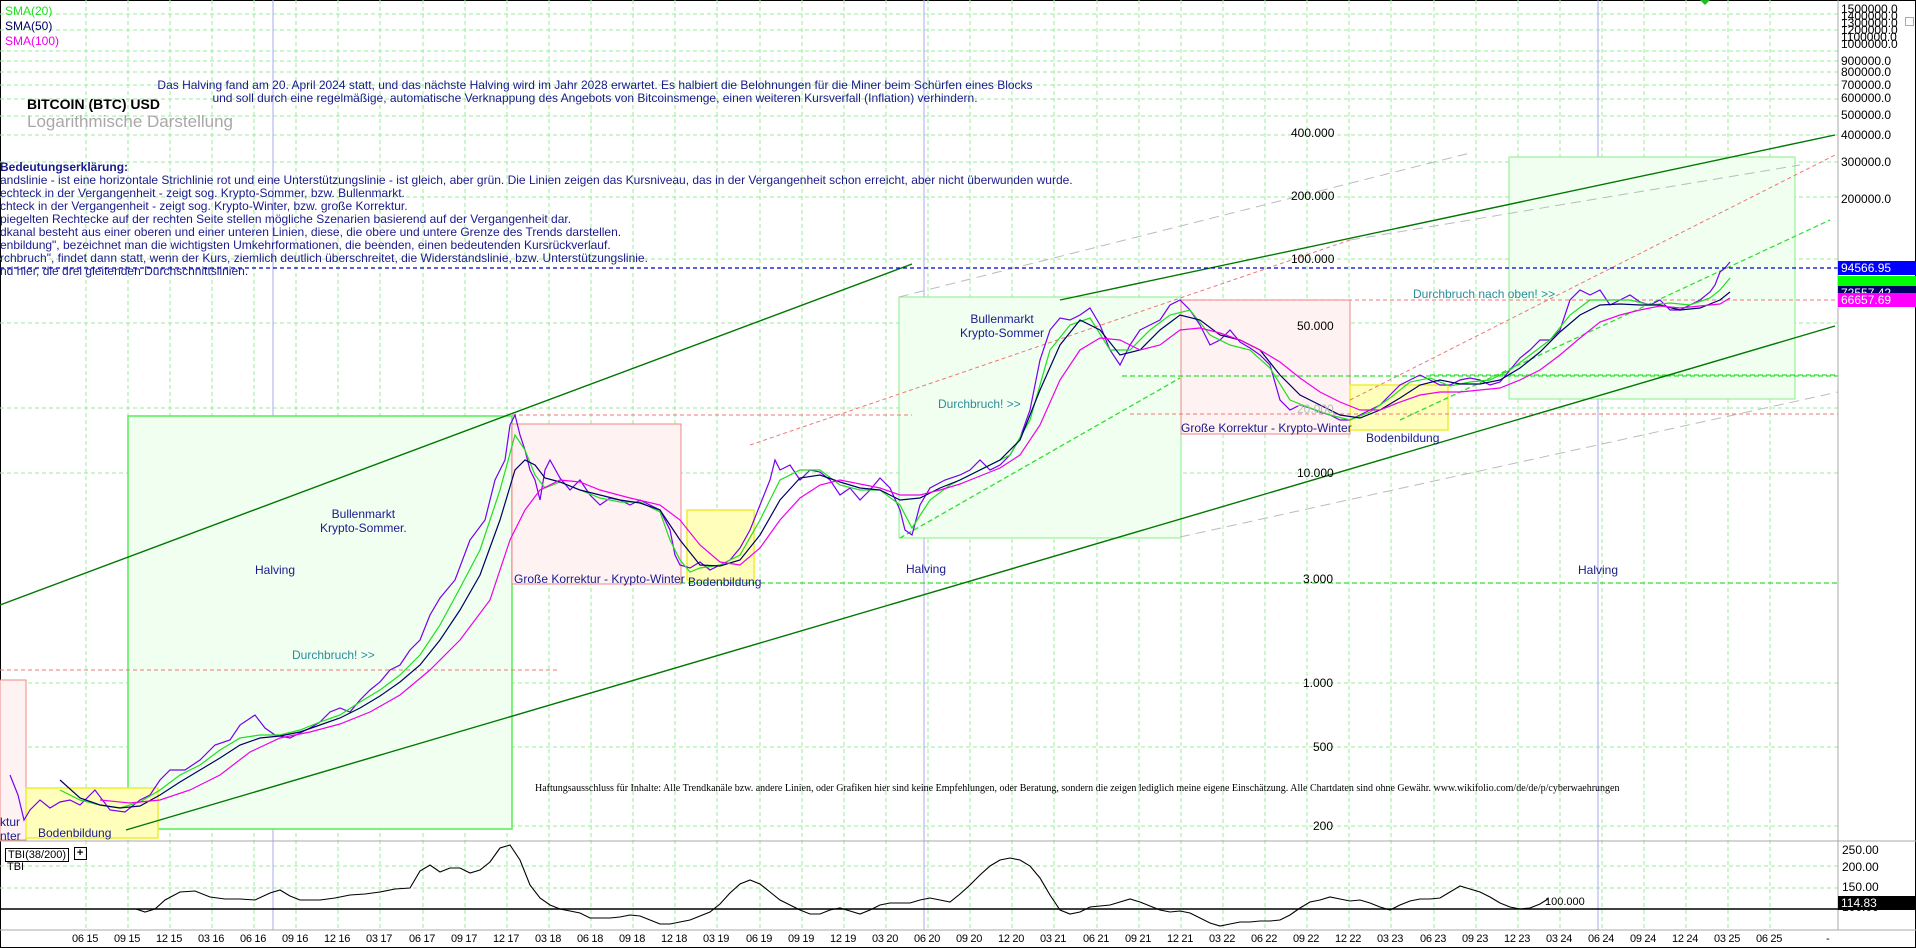  What do you see at coordinates (37, 855) in the screenshot?
I see `tbi-indicator-label: TBI(38/200)` at bounding box center [37, 855].